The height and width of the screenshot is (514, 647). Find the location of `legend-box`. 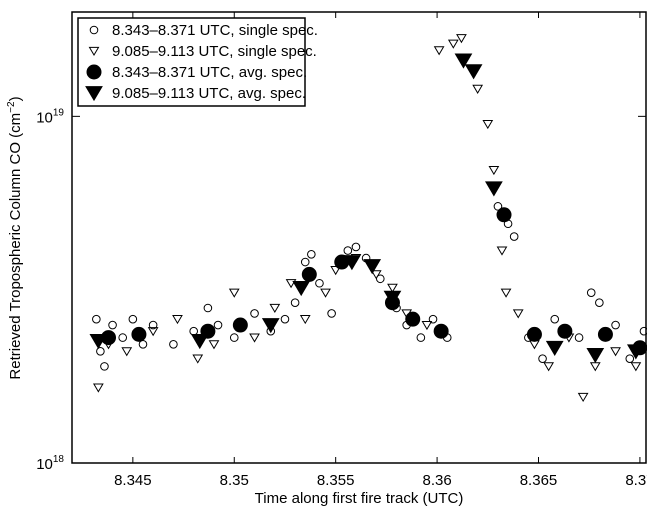

legend-box is located at coordinates (191, 62).